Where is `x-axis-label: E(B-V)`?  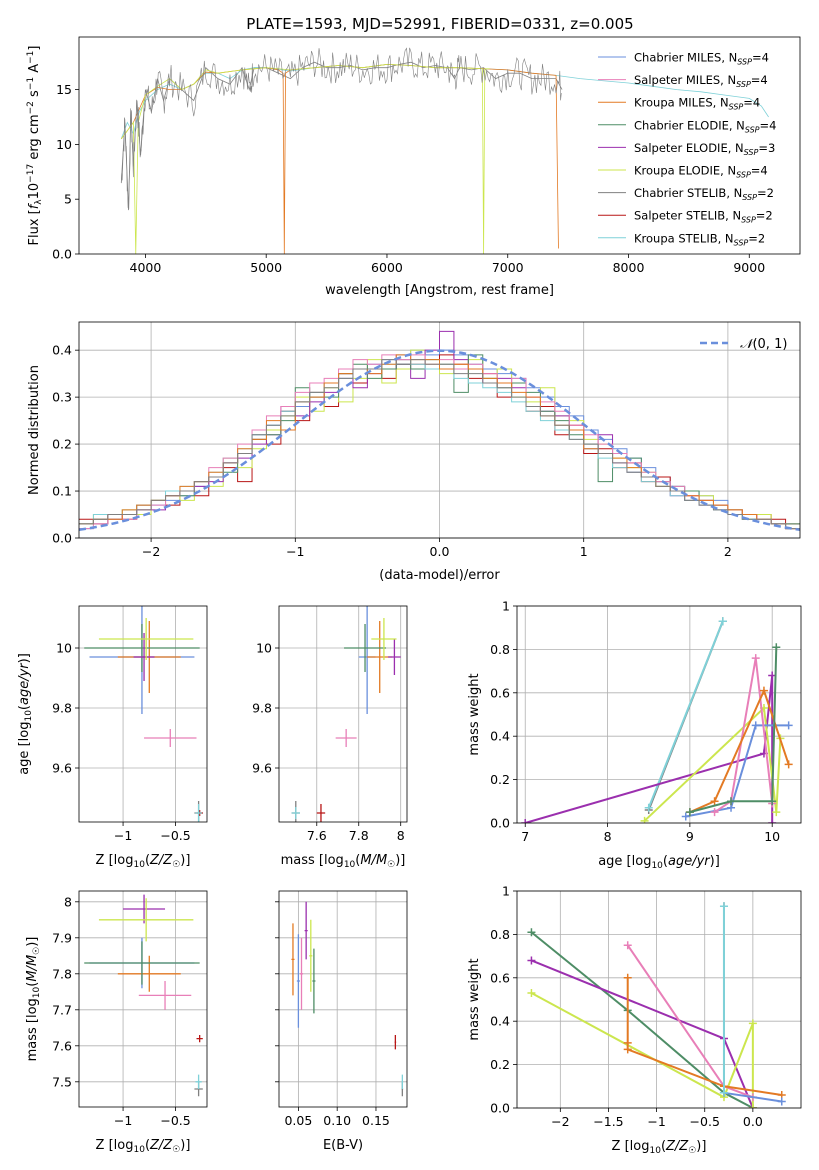 x-axis-label: E(B-V) is located at coordinates (343, 1145).